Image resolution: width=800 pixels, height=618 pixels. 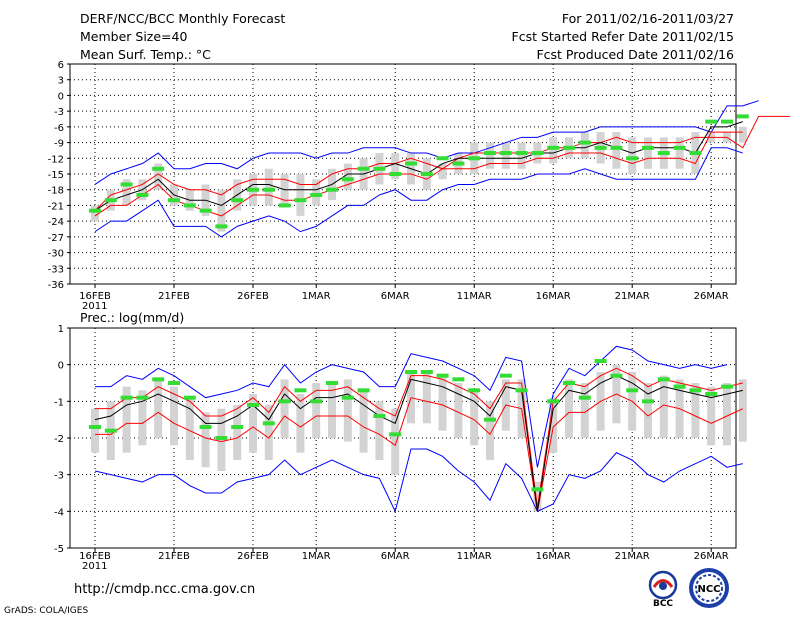 What do you see at coordinates (316, 296) in the screenshot?
I see `x-tick-label: 1MAR` at bounding box center [316, 296].